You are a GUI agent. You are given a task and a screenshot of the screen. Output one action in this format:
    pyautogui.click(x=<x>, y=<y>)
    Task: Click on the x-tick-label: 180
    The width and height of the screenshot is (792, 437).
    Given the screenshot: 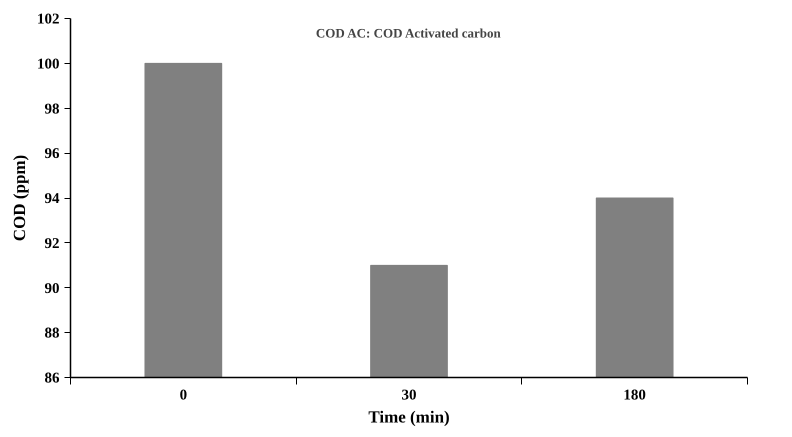 What is the action you would take?
    pyautogui.click(x=634, y=396)
    